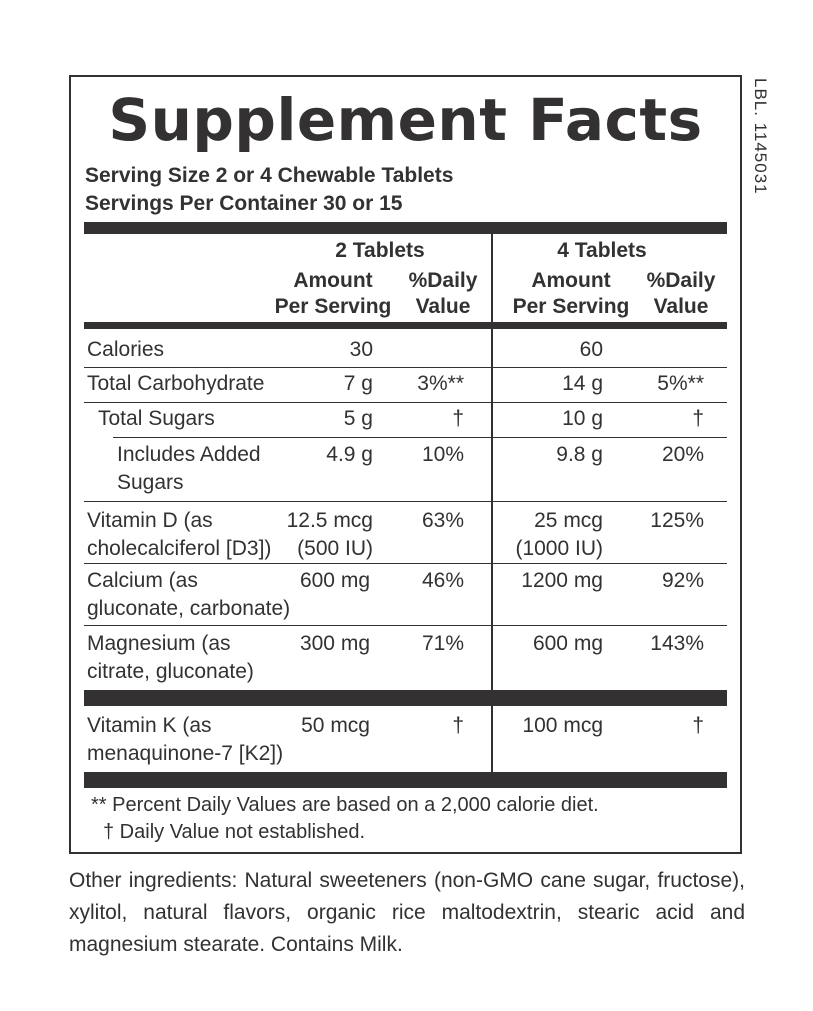  What do you see at coordinates (682, 580) in the screenshot?
I see `calcium-dv-4: 92%` at bounding box center [682, 580].